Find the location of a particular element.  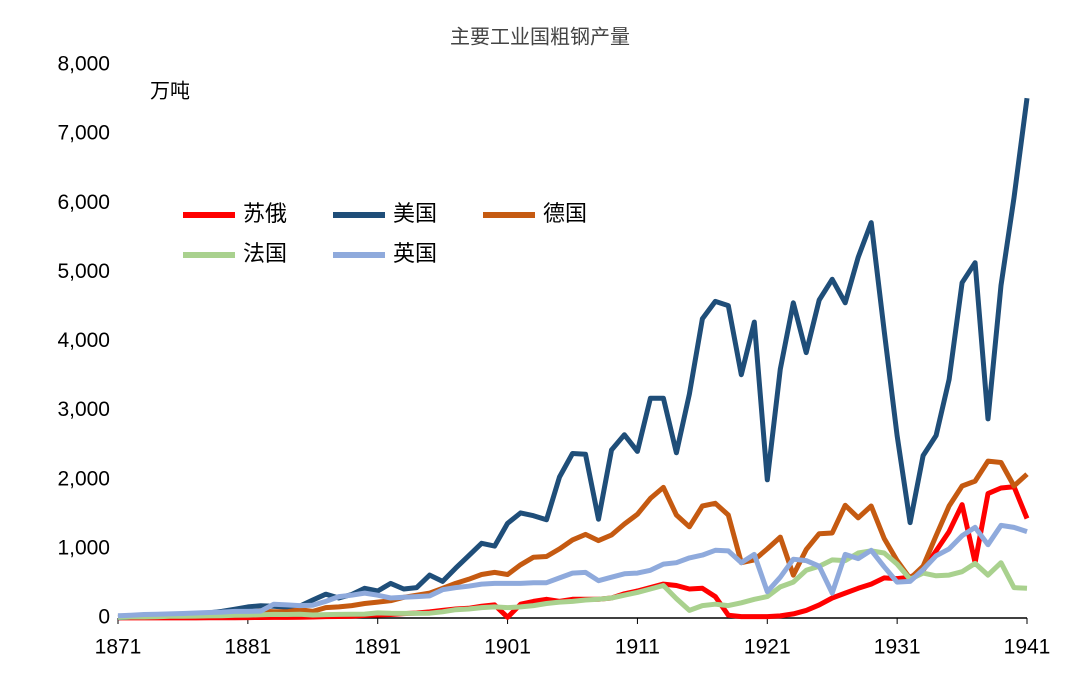

y-tick-label: 7,000 is located at coordinates (83, 133).